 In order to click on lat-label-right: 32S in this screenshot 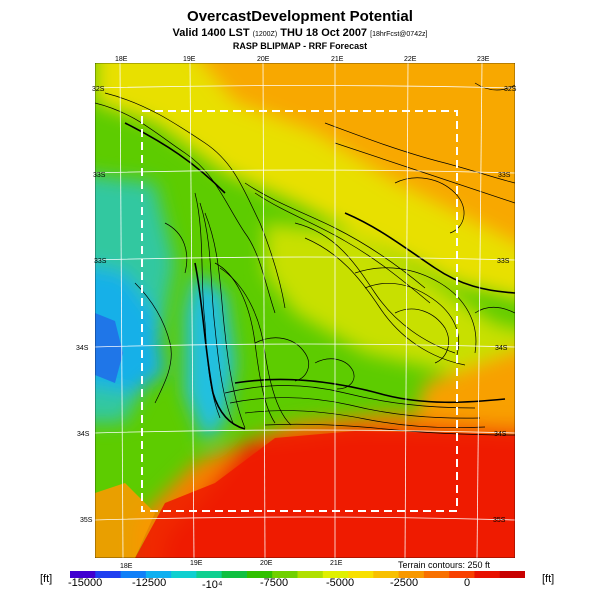, I will do `click(510, 89)`.